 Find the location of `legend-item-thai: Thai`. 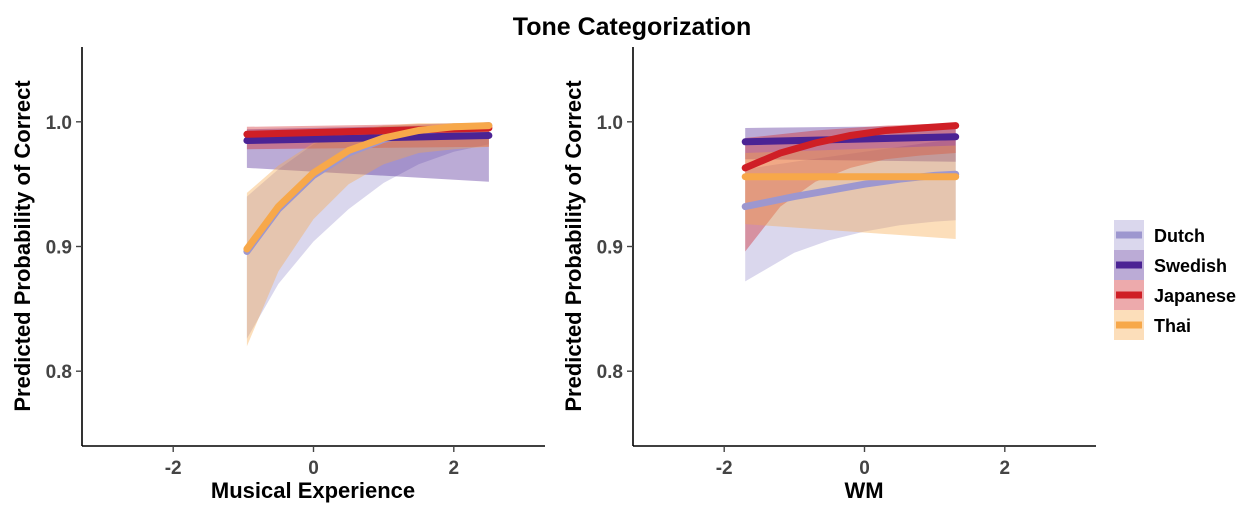

legend-item-thai: Thai is located at coordinates (1152, 325).